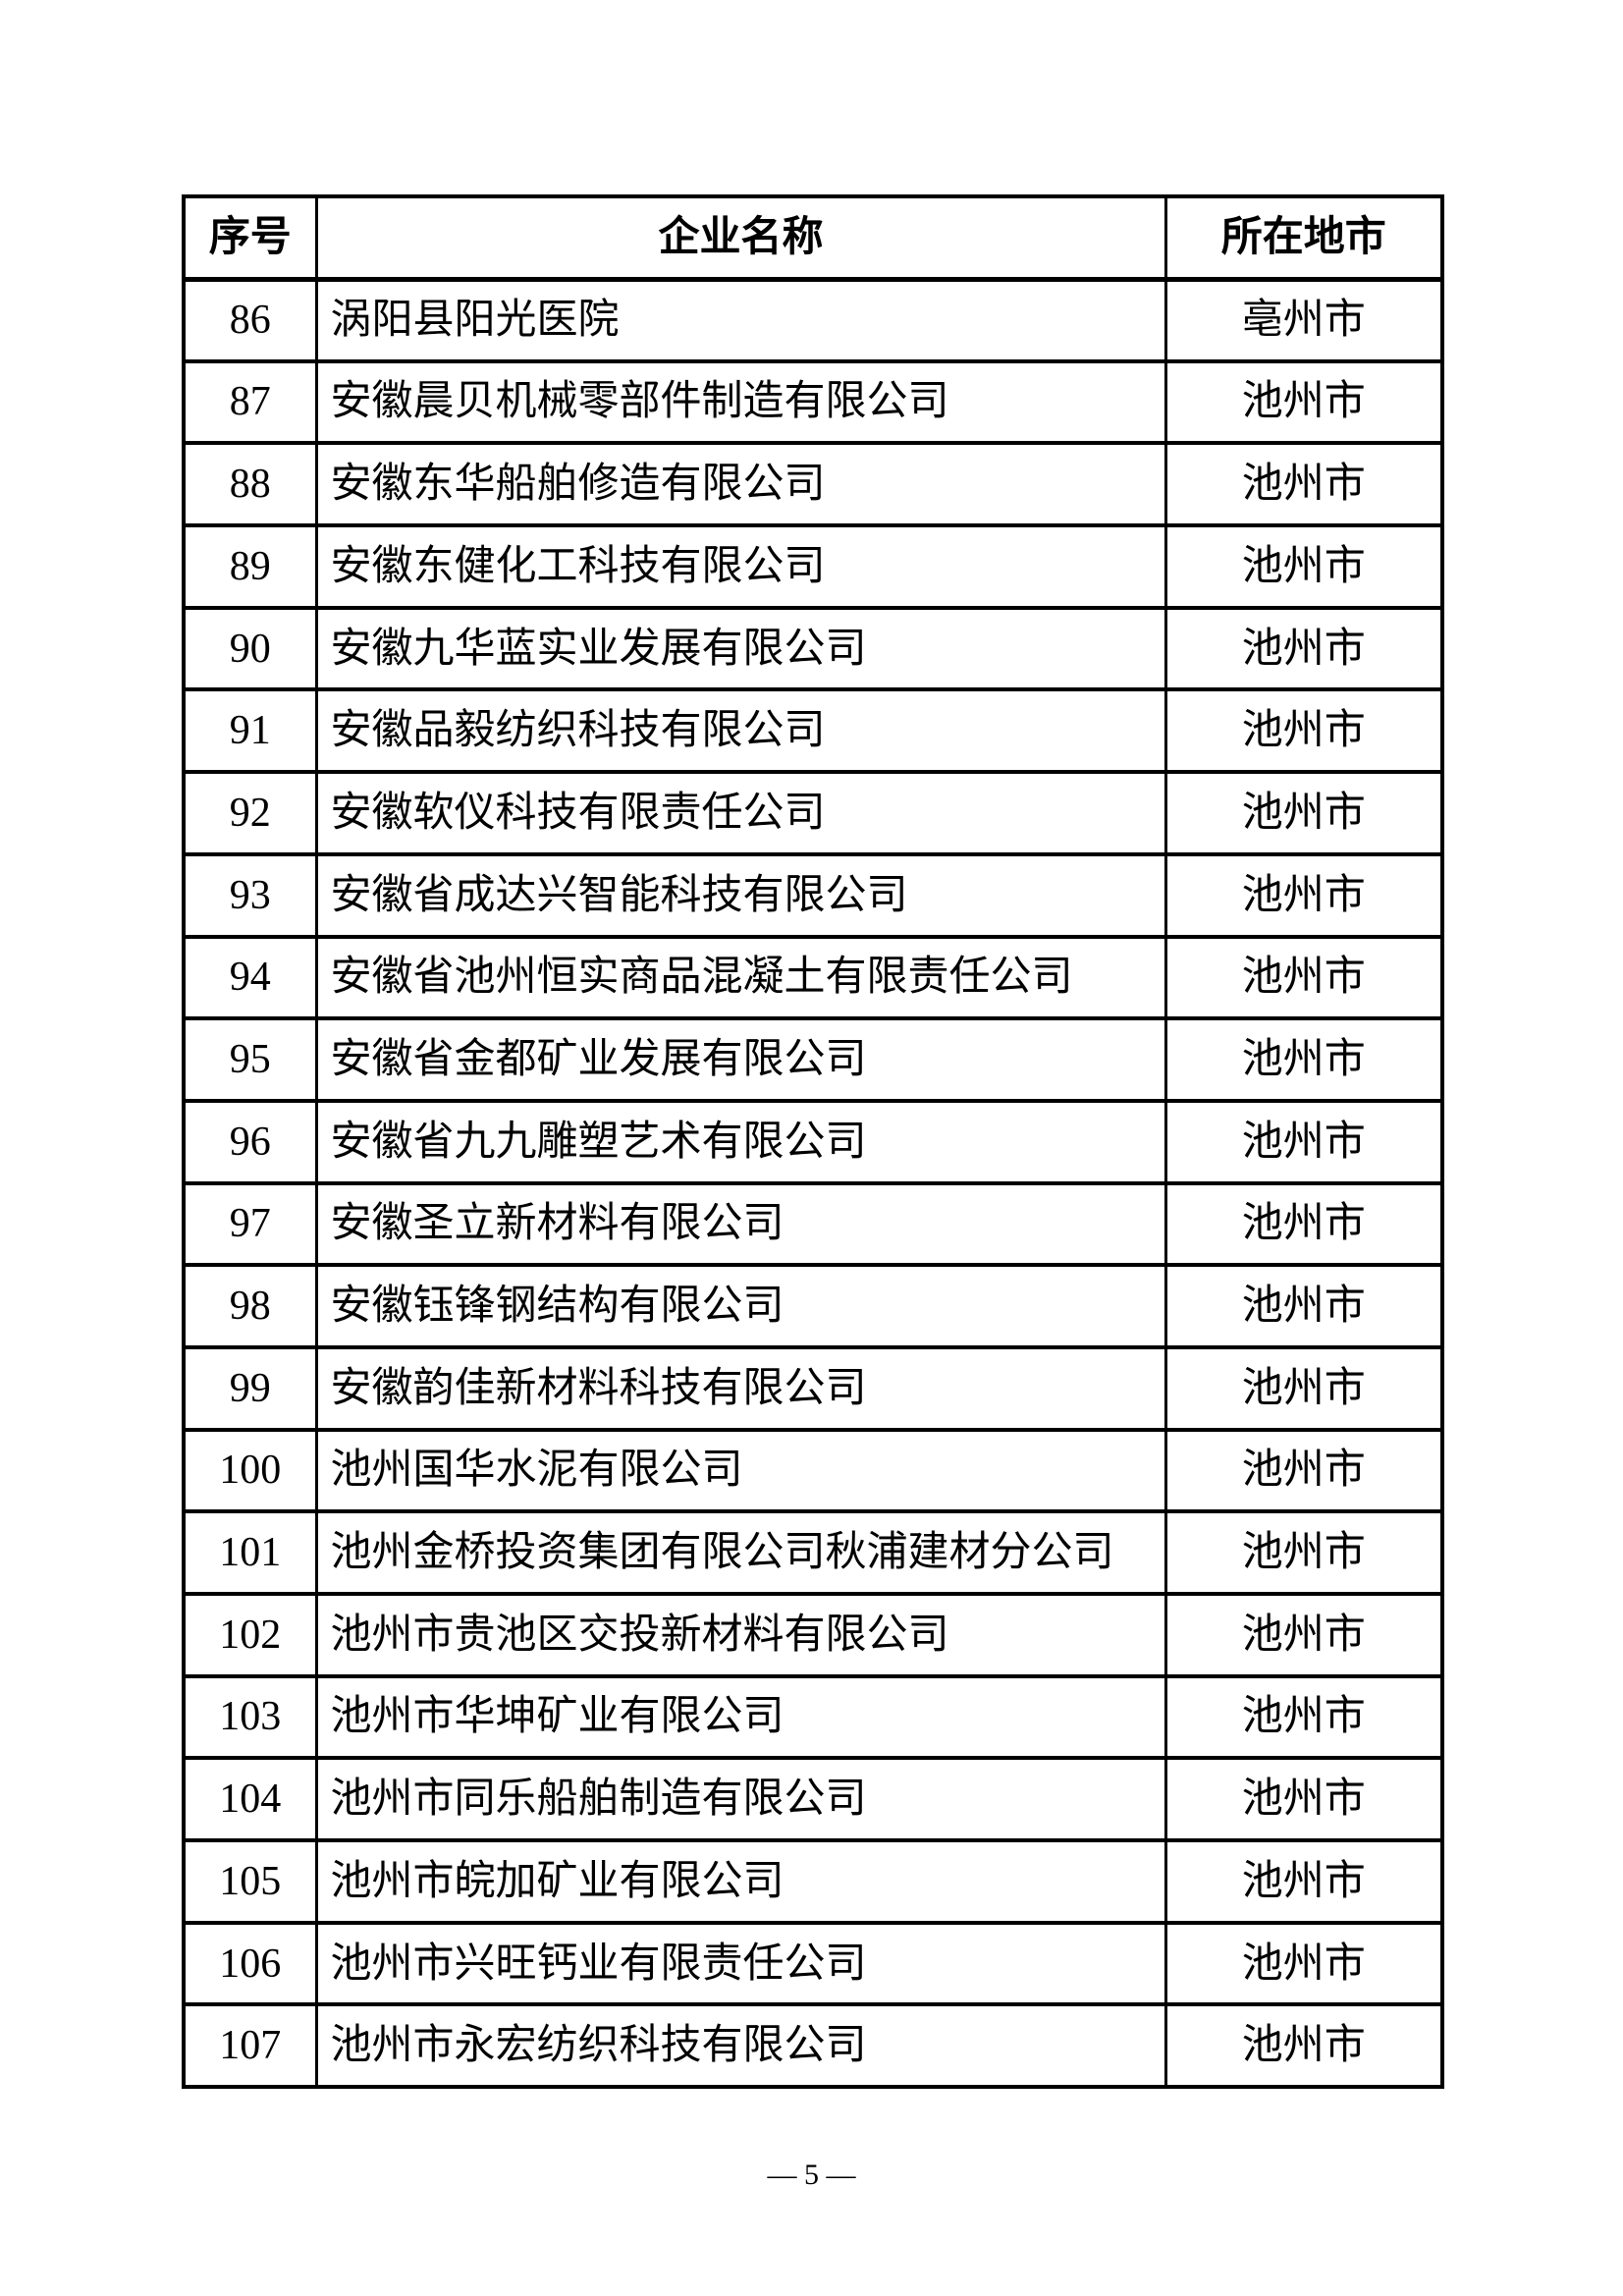  What do you see at coordinates (740, 813) in the screenshot?
I see `company-name: 安徽软仪科技有限责任公司` at bounding box center [740, 813].